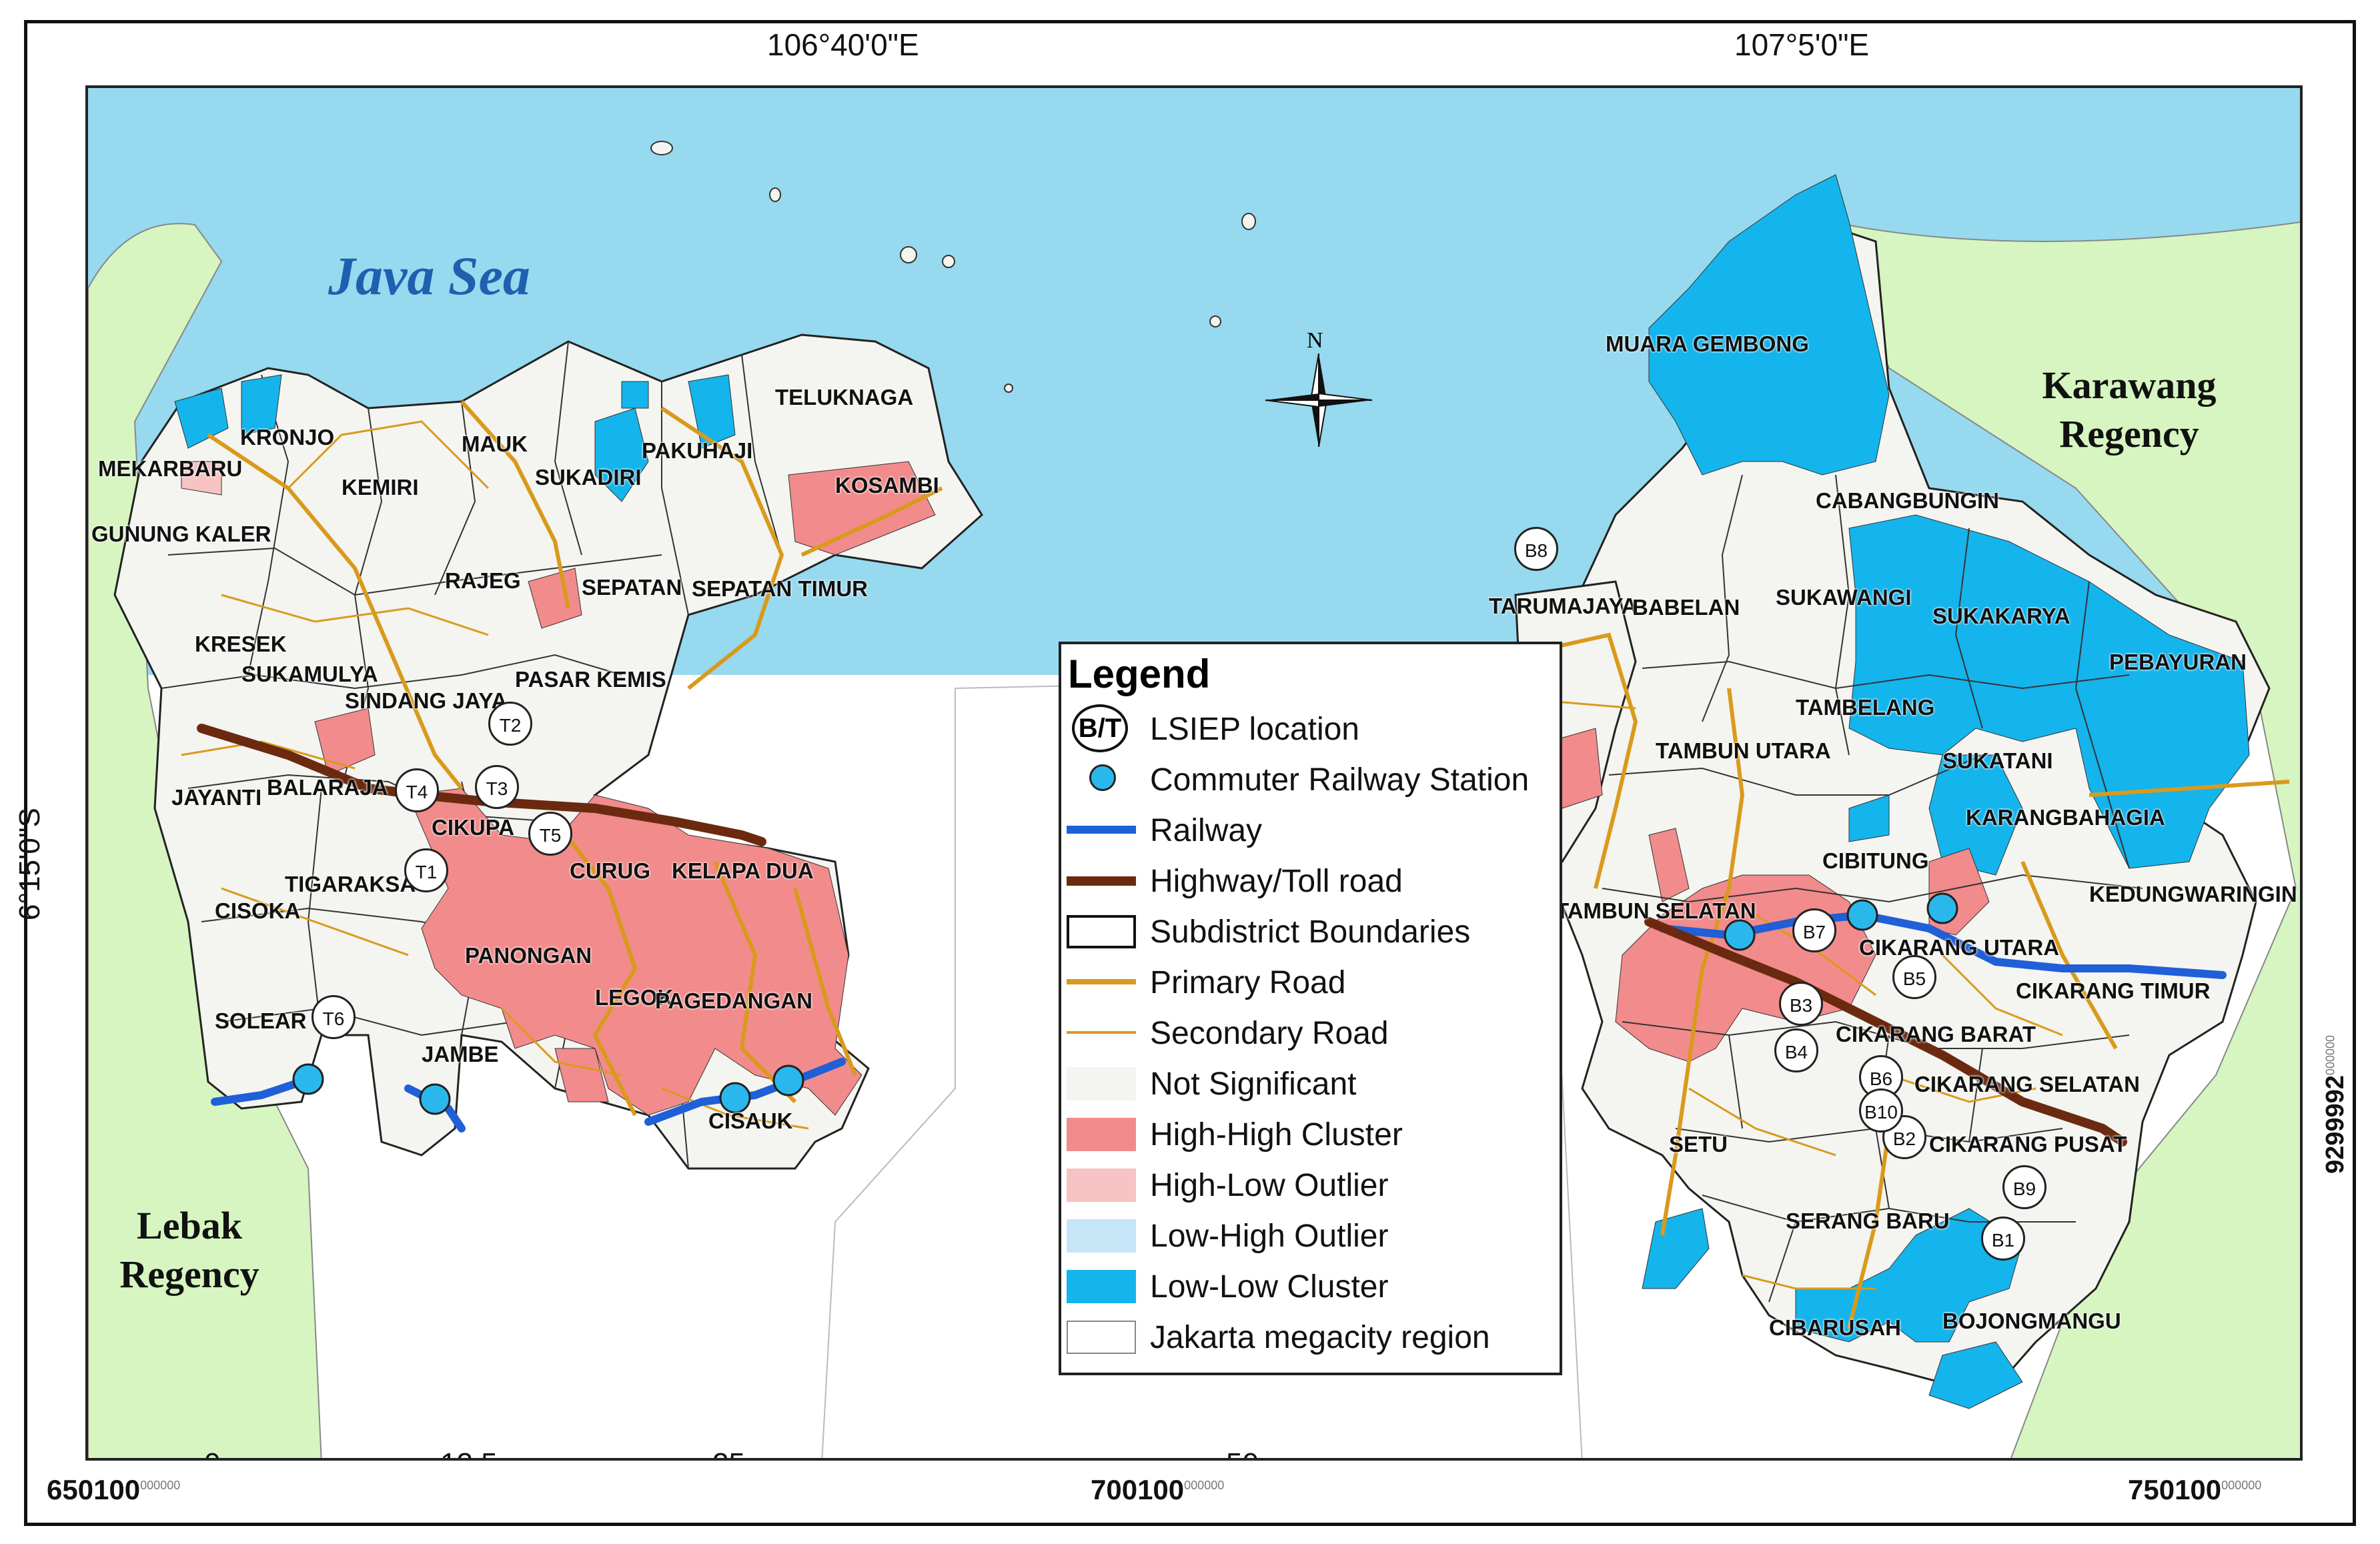 This screenshot has height=1544, width=2380. Describe the element at coordinates (1101, 780) in the screenshot. I see `station-icon` at that location.